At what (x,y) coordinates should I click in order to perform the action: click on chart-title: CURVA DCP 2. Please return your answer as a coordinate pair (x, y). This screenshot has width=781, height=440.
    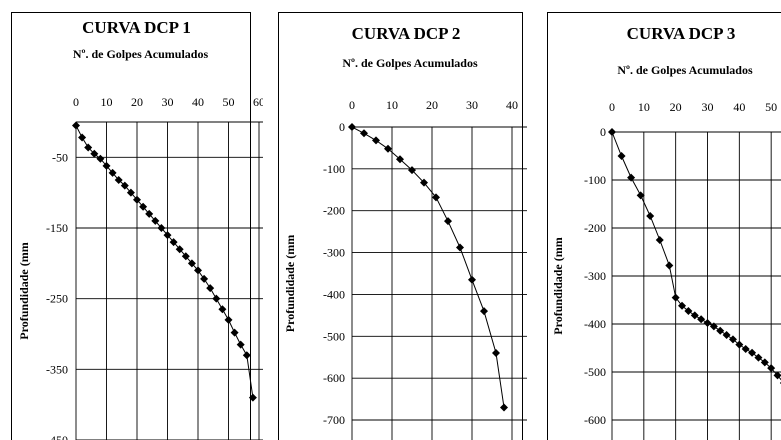
    Looking at the image, I should click on (406, 33).